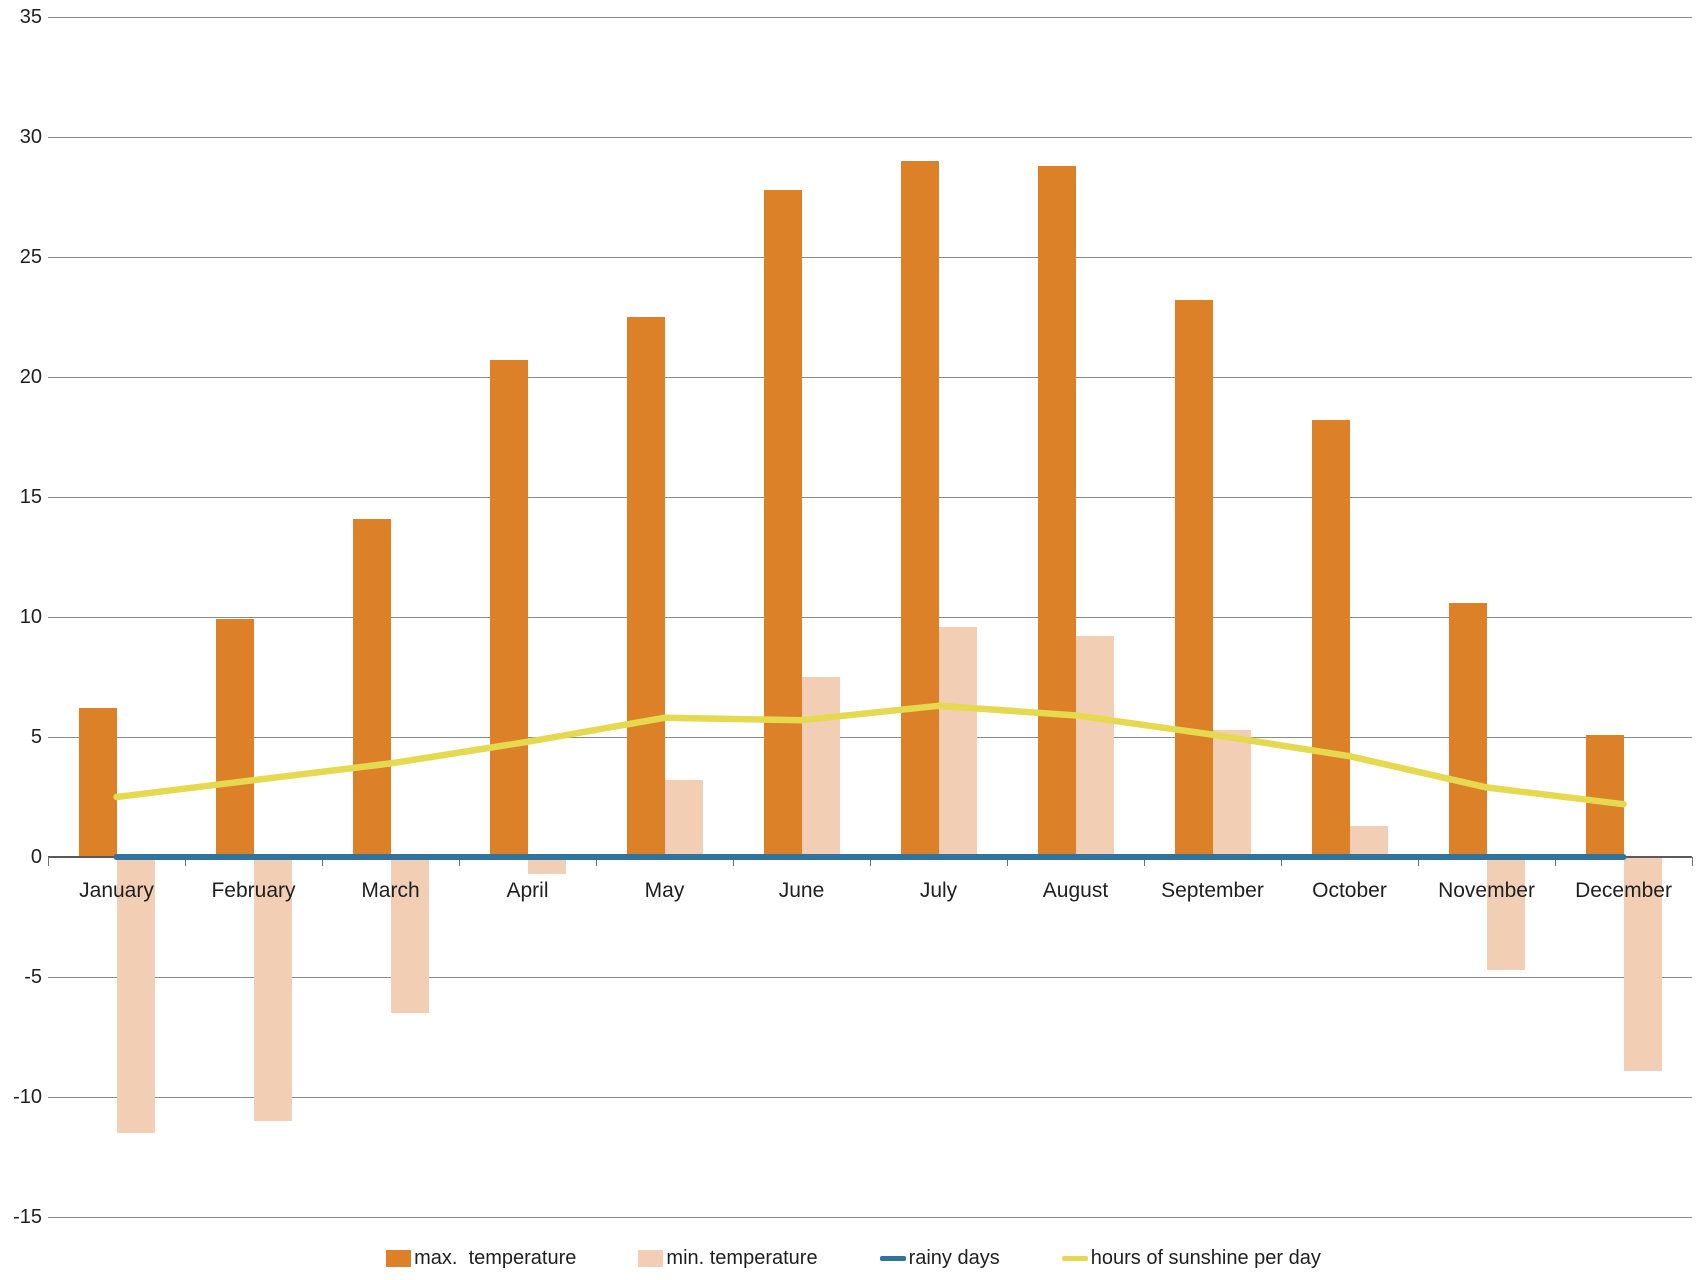 Image resolution: width=1707 pixels, height=1280 pixels. Describe the element at coordinates (27, 1097) in the screenshot. I see `y-tick-label: -10` at that location.